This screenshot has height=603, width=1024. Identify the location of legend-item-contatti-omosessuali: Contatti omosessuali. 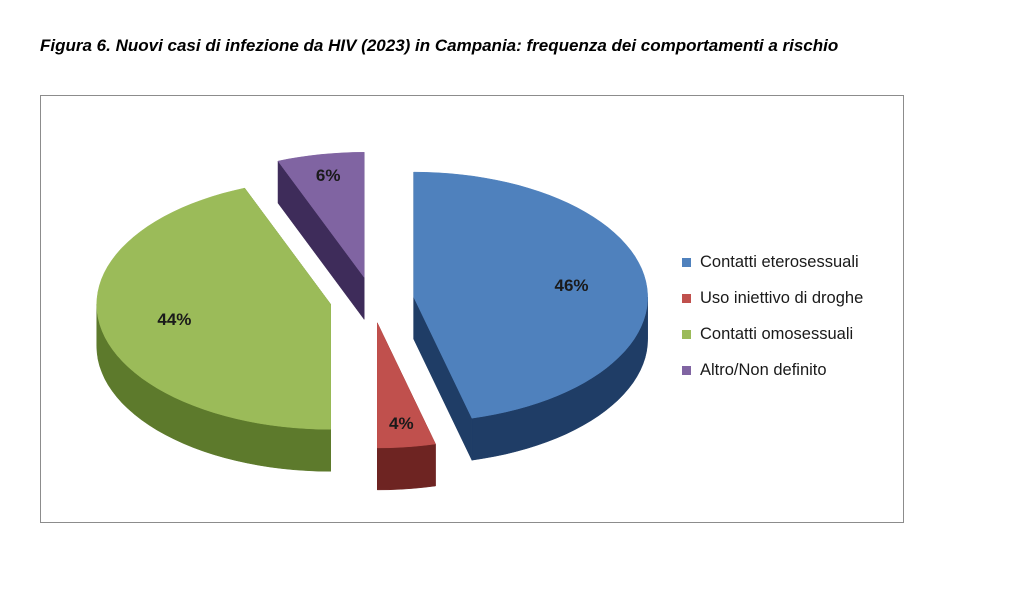
(772, 334).